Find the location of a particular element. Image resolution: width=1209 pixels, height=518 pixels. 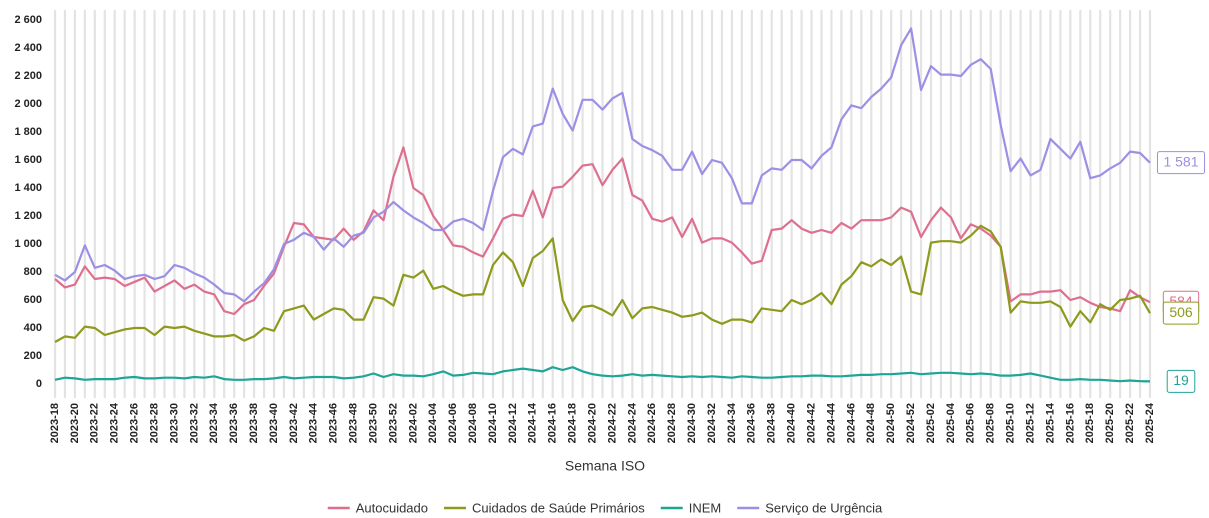

x-tick-label: 2023-18 is located at coordinates (55, 423).